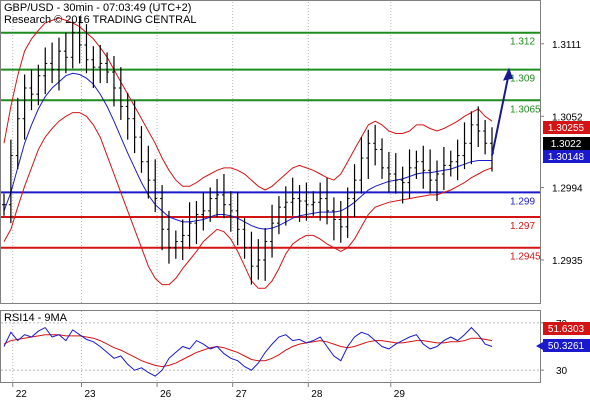 This screenshot has height=400, width=590. Describe the element at coordinates (22, 394) in the screenshot. I see `x-tick-label: 22` at that location.